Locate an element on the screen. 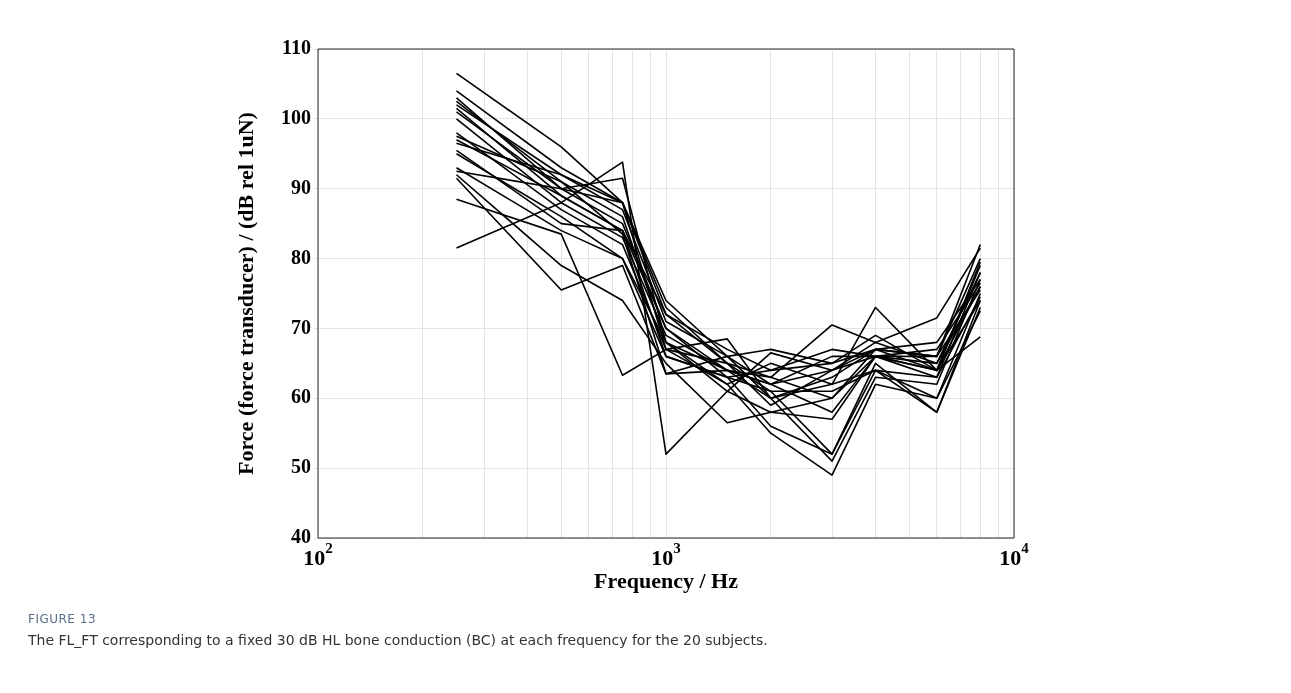 The image size is (1291, 693). y-tick-label: 60 is located at coordinates (301, 396).